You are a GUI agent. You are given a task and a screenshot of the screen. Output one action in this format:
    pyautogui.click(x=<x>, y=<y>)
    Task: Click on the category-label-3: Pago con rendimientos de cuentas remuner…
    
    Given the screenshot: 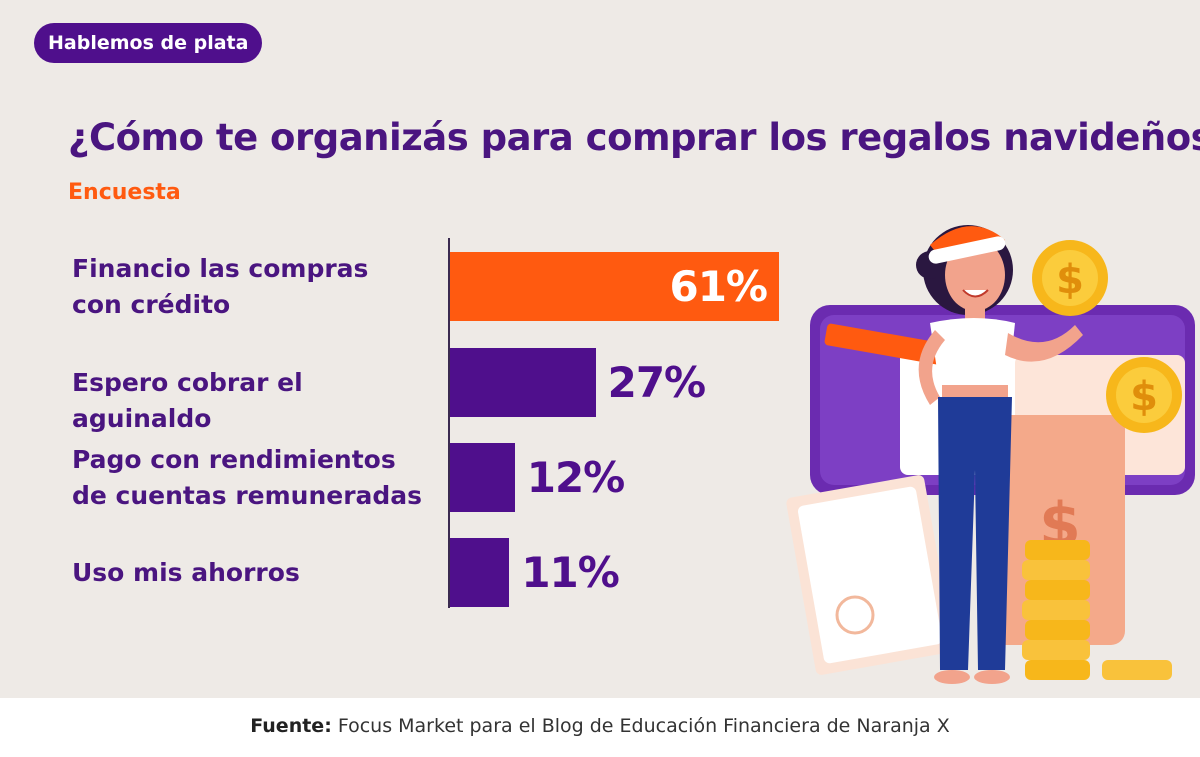 What is the action you would take?
    pyautogui.click(x=247, y=477)
    